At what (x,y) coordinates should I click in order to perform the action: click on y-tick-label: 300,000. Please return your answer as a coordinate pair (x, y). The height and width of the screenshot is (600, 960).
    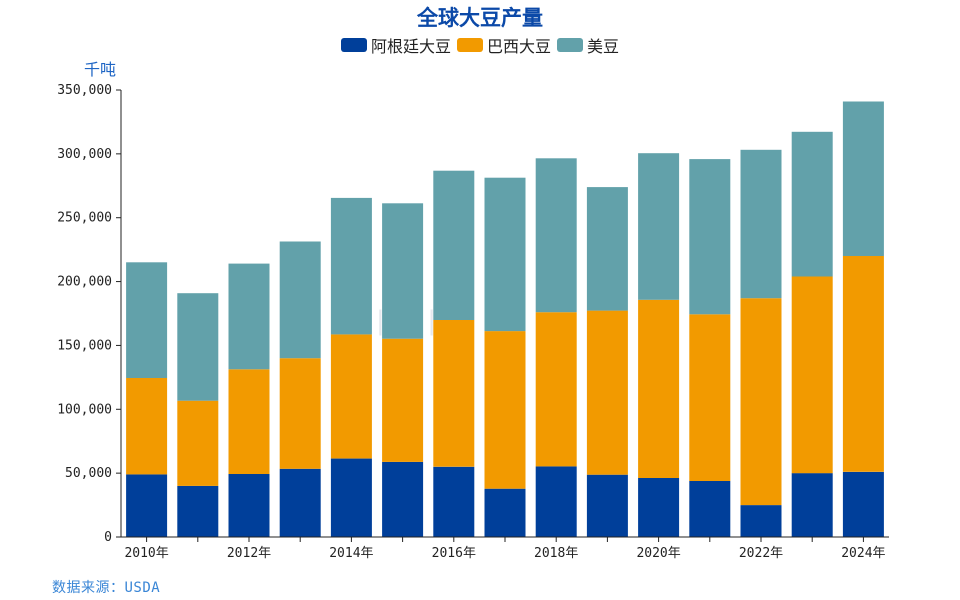
    Looking at the image, I should click on (84, 154).